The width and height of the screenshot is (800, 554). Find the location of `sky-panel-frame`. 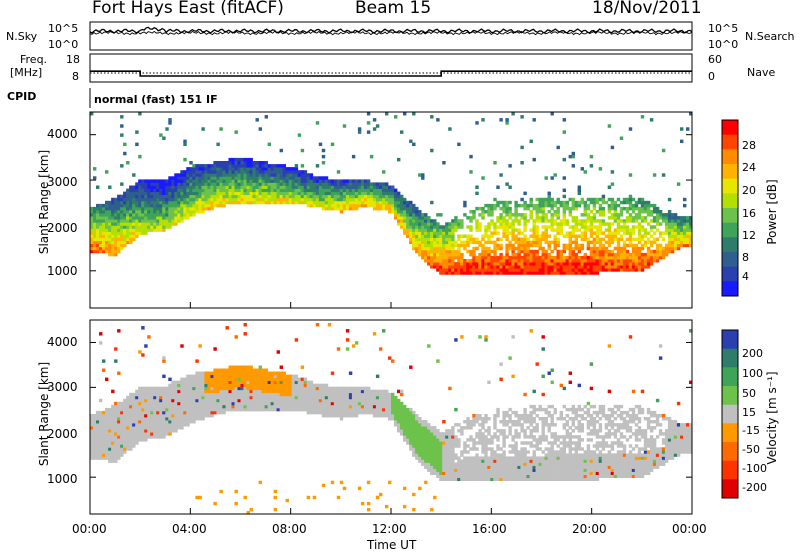

sky-panel-frame is located at coordinates (391, 36).